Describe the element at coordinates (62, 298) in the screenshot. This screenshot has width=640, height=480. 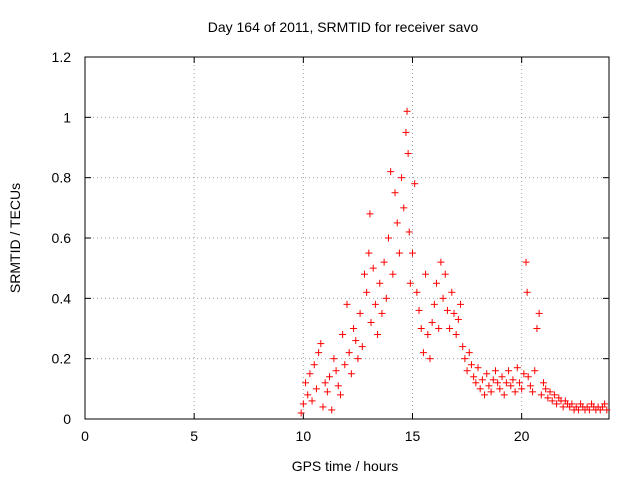
I see `y-tick-label: 0.4` at that location.